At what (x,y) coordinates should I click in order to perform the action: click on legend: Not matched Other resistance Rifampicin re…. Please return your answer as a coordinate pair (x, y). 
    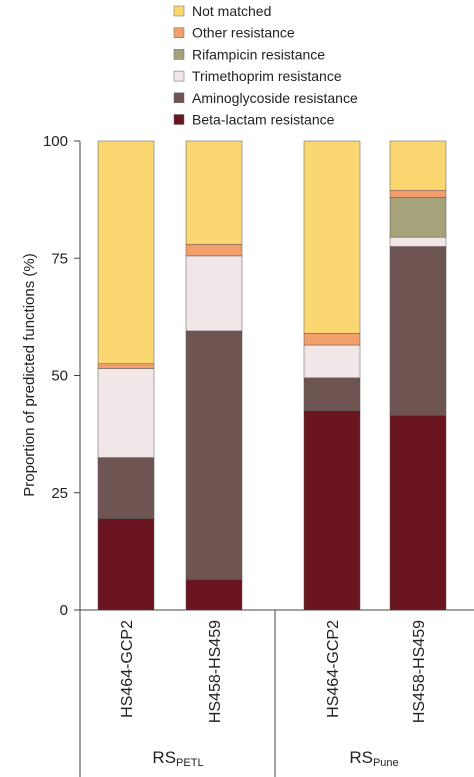
    Looking at the image, I should click on (265, 65).